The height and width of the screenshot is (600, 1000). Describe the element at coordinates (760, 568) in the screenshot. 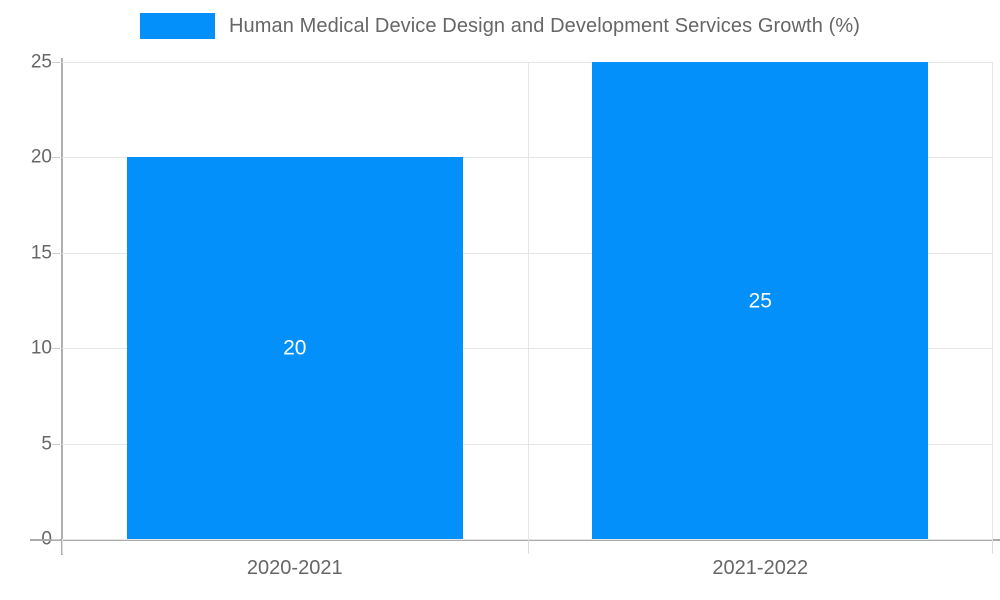

I see `x-tick-label: 2021-2022` at that location.